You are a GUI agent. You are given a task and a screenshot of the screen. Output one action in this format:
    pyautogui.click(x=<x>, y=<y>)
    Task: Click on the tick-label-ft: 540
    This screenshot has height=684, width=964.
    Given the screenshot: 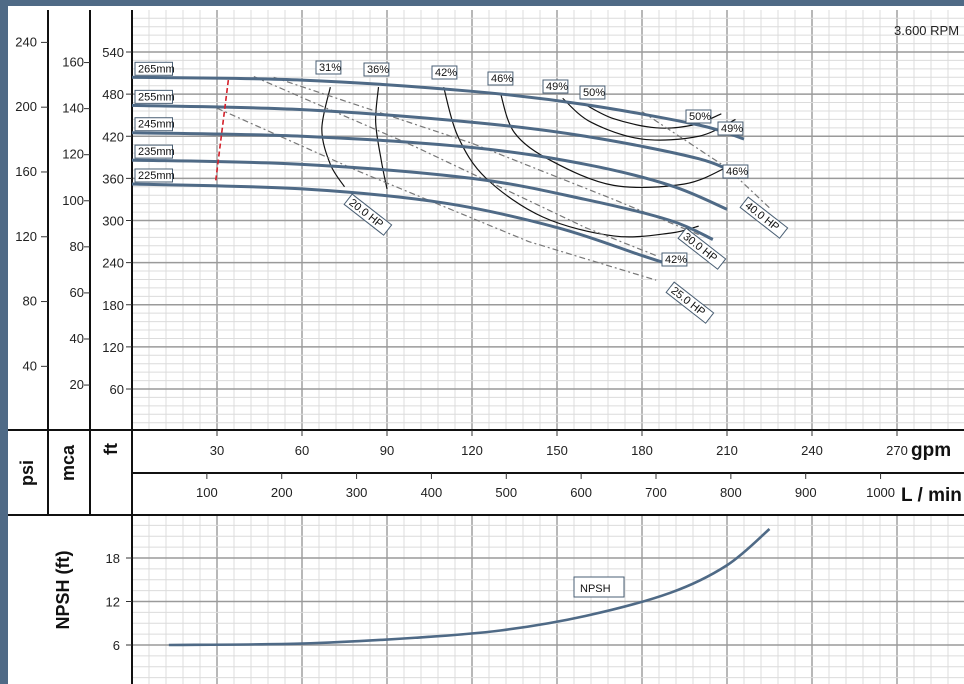 What is the action you would take?
    pyautogui.click(x=113, y=52)
    